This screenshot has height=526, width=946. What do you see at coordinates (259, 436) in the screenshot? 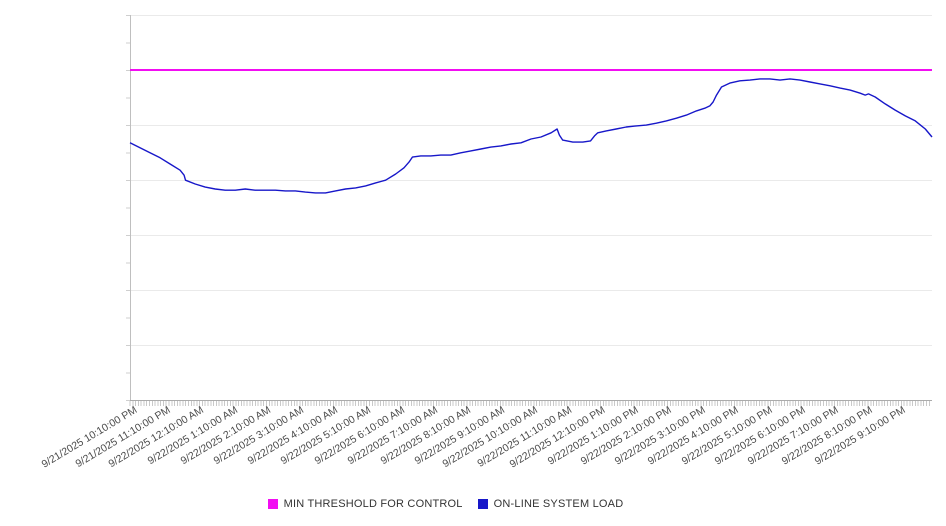
I see `x-axis-label: 9/22/2025 3:10:00 AM` at bounding box center [259, 436].